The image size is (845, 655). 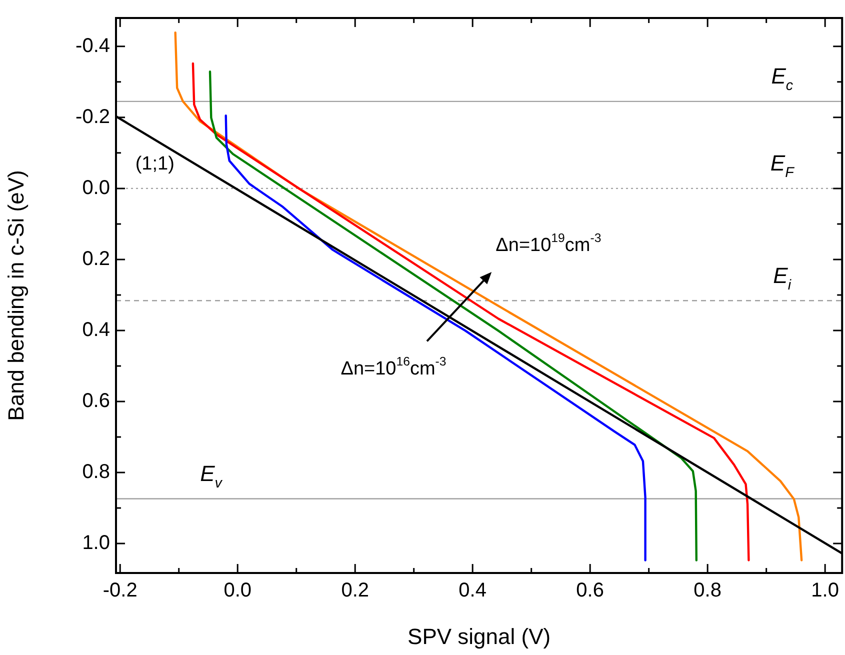 I want to click on y-axis-title: Band bending in c-Si (eV), so click(x=15, y=295).